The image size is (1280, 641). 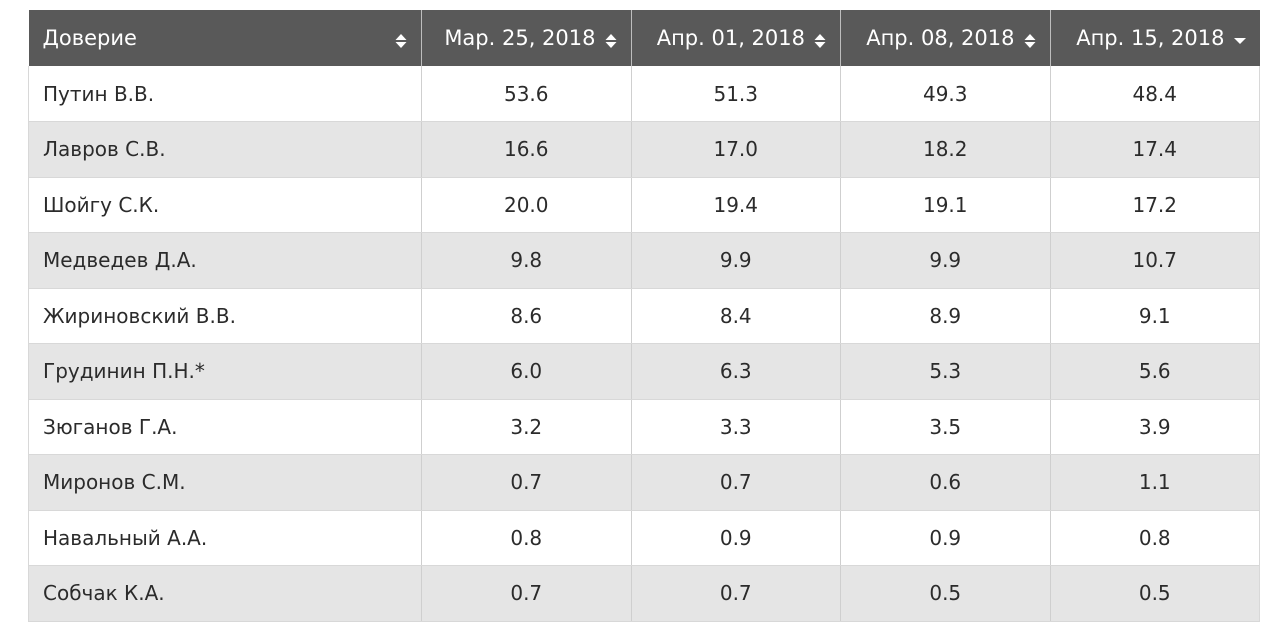 I want to click on trust-value-cell: 6.0, so click(x=526, y=371).